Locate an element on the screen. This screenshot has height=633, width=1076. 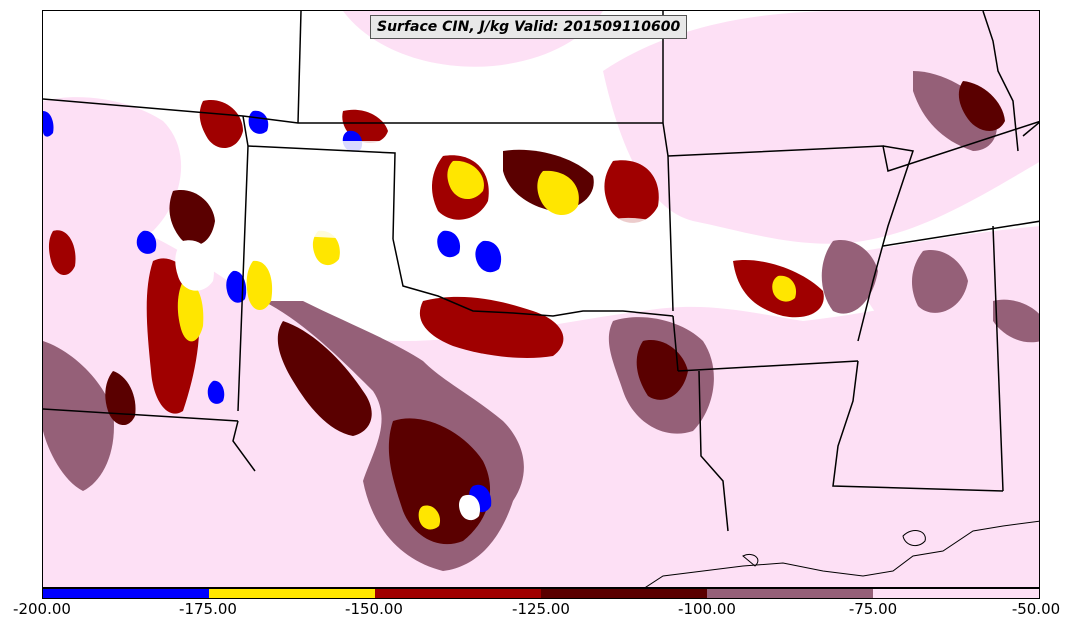
colorbar-tick-label: -75.00 is located at coordinates (873, 609).